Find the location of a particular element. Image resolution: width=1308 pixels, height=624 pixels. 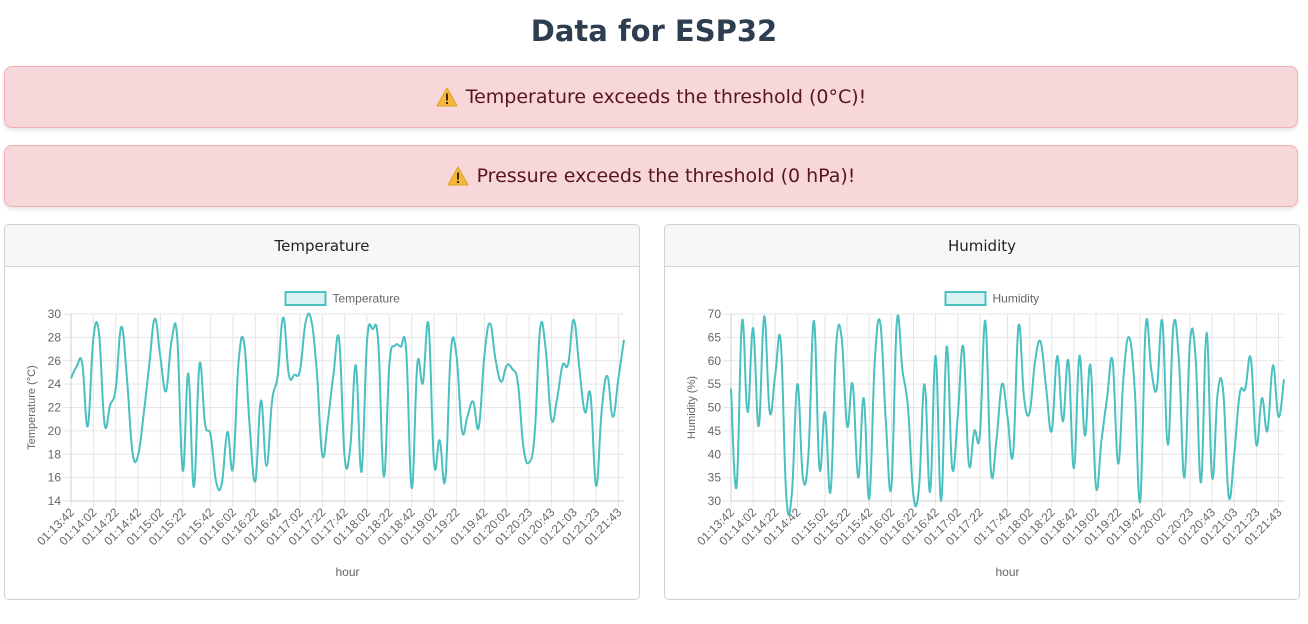

alert-text: Pressure exceeds the threshold (0 hPa)! is located at coordinates (666, 176).